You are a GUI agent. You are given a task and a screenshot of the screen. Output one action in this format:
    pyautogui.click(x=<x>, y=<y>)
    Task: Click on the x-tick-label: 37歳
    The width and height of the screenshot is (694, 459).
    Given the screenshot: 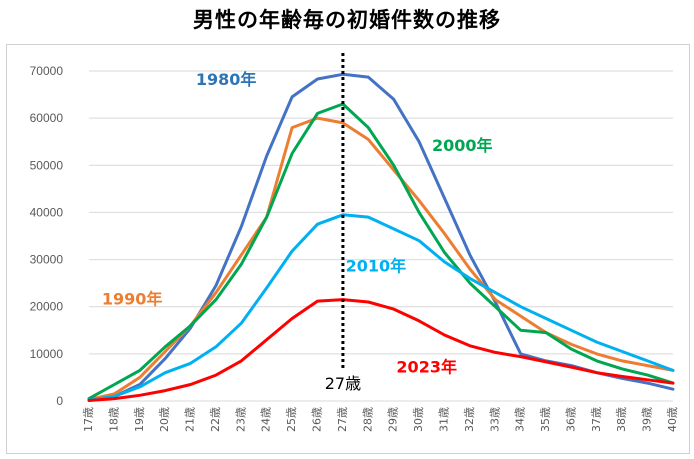 What is the action you would take?
    pyautogui.click(x=596, y=419)
    